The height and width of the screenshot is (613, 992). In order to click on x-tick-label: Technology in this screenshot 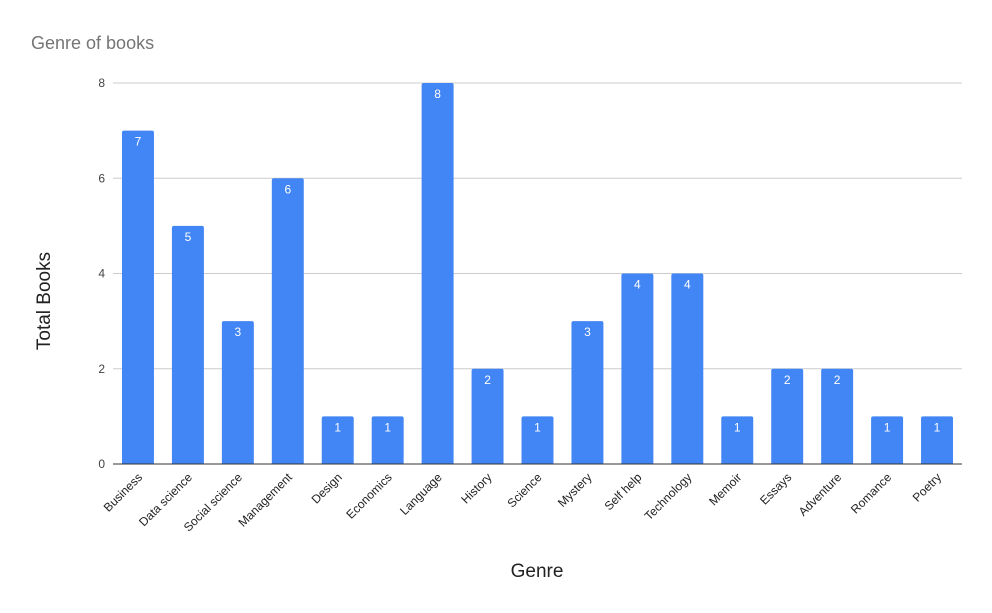, I will do `click(668, 496)`.